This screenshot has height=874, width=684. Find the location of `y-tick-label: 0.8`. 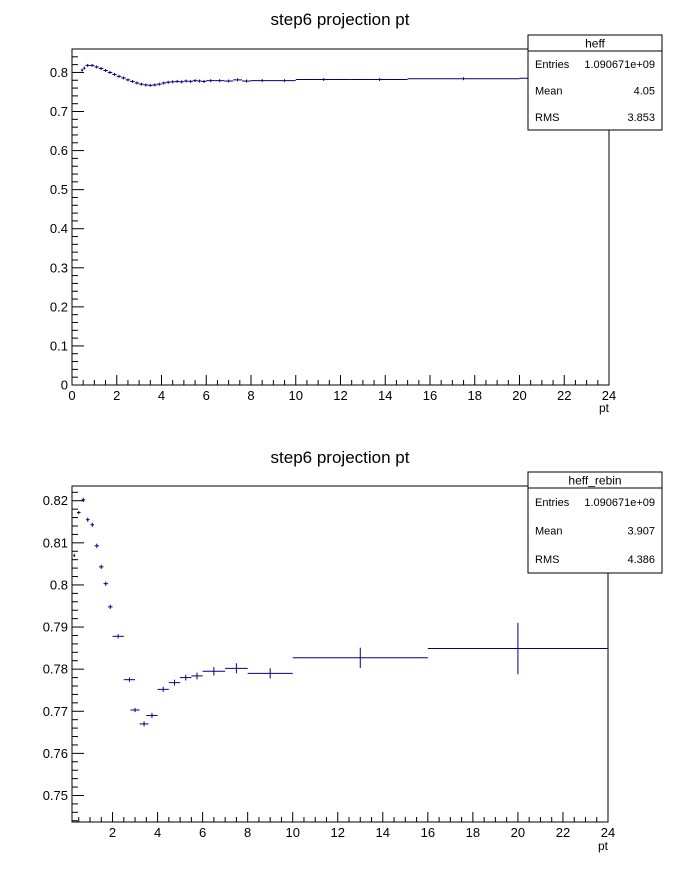

y-tick-label: 0.8 is located at coordinates (59, 72).